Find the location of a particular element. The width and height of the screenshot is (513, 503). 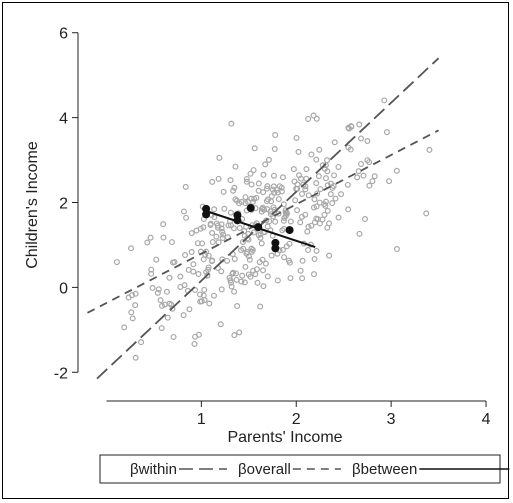

y-tick-label: 2 is located at coordinates (63, 204).